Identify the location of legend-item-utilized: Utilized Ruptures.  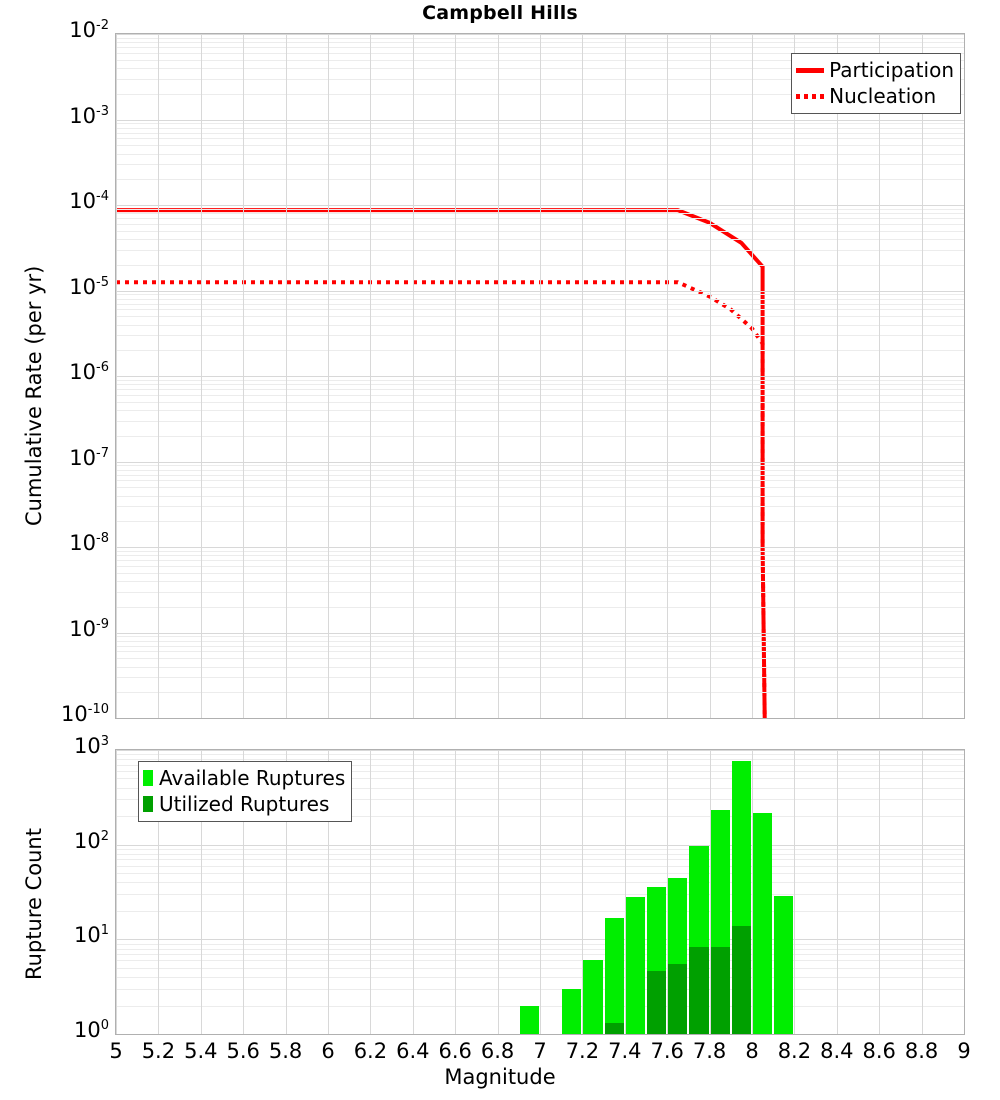
(244, 804).